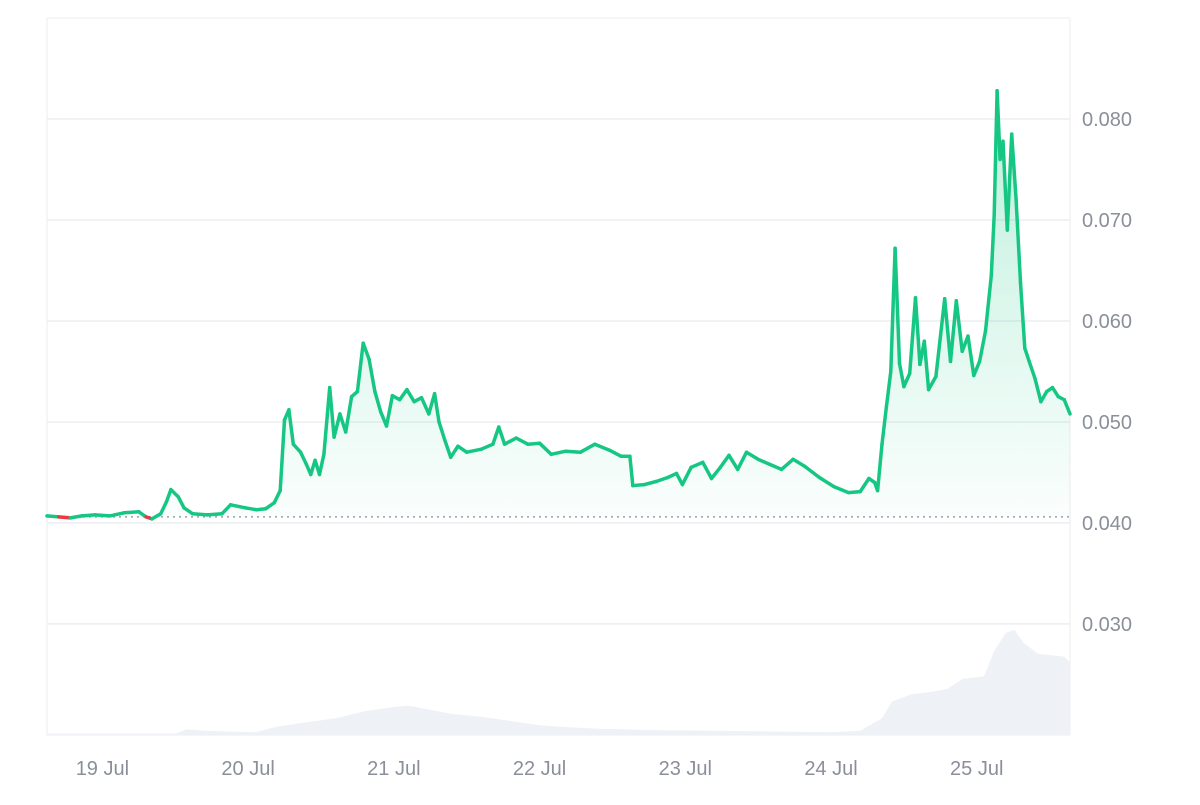 This screenshot has height=805, width=1200. Describe the element at coordinates (685, 769) in the screenshot. I see `x-tick-label: 23 Jul` at that location.